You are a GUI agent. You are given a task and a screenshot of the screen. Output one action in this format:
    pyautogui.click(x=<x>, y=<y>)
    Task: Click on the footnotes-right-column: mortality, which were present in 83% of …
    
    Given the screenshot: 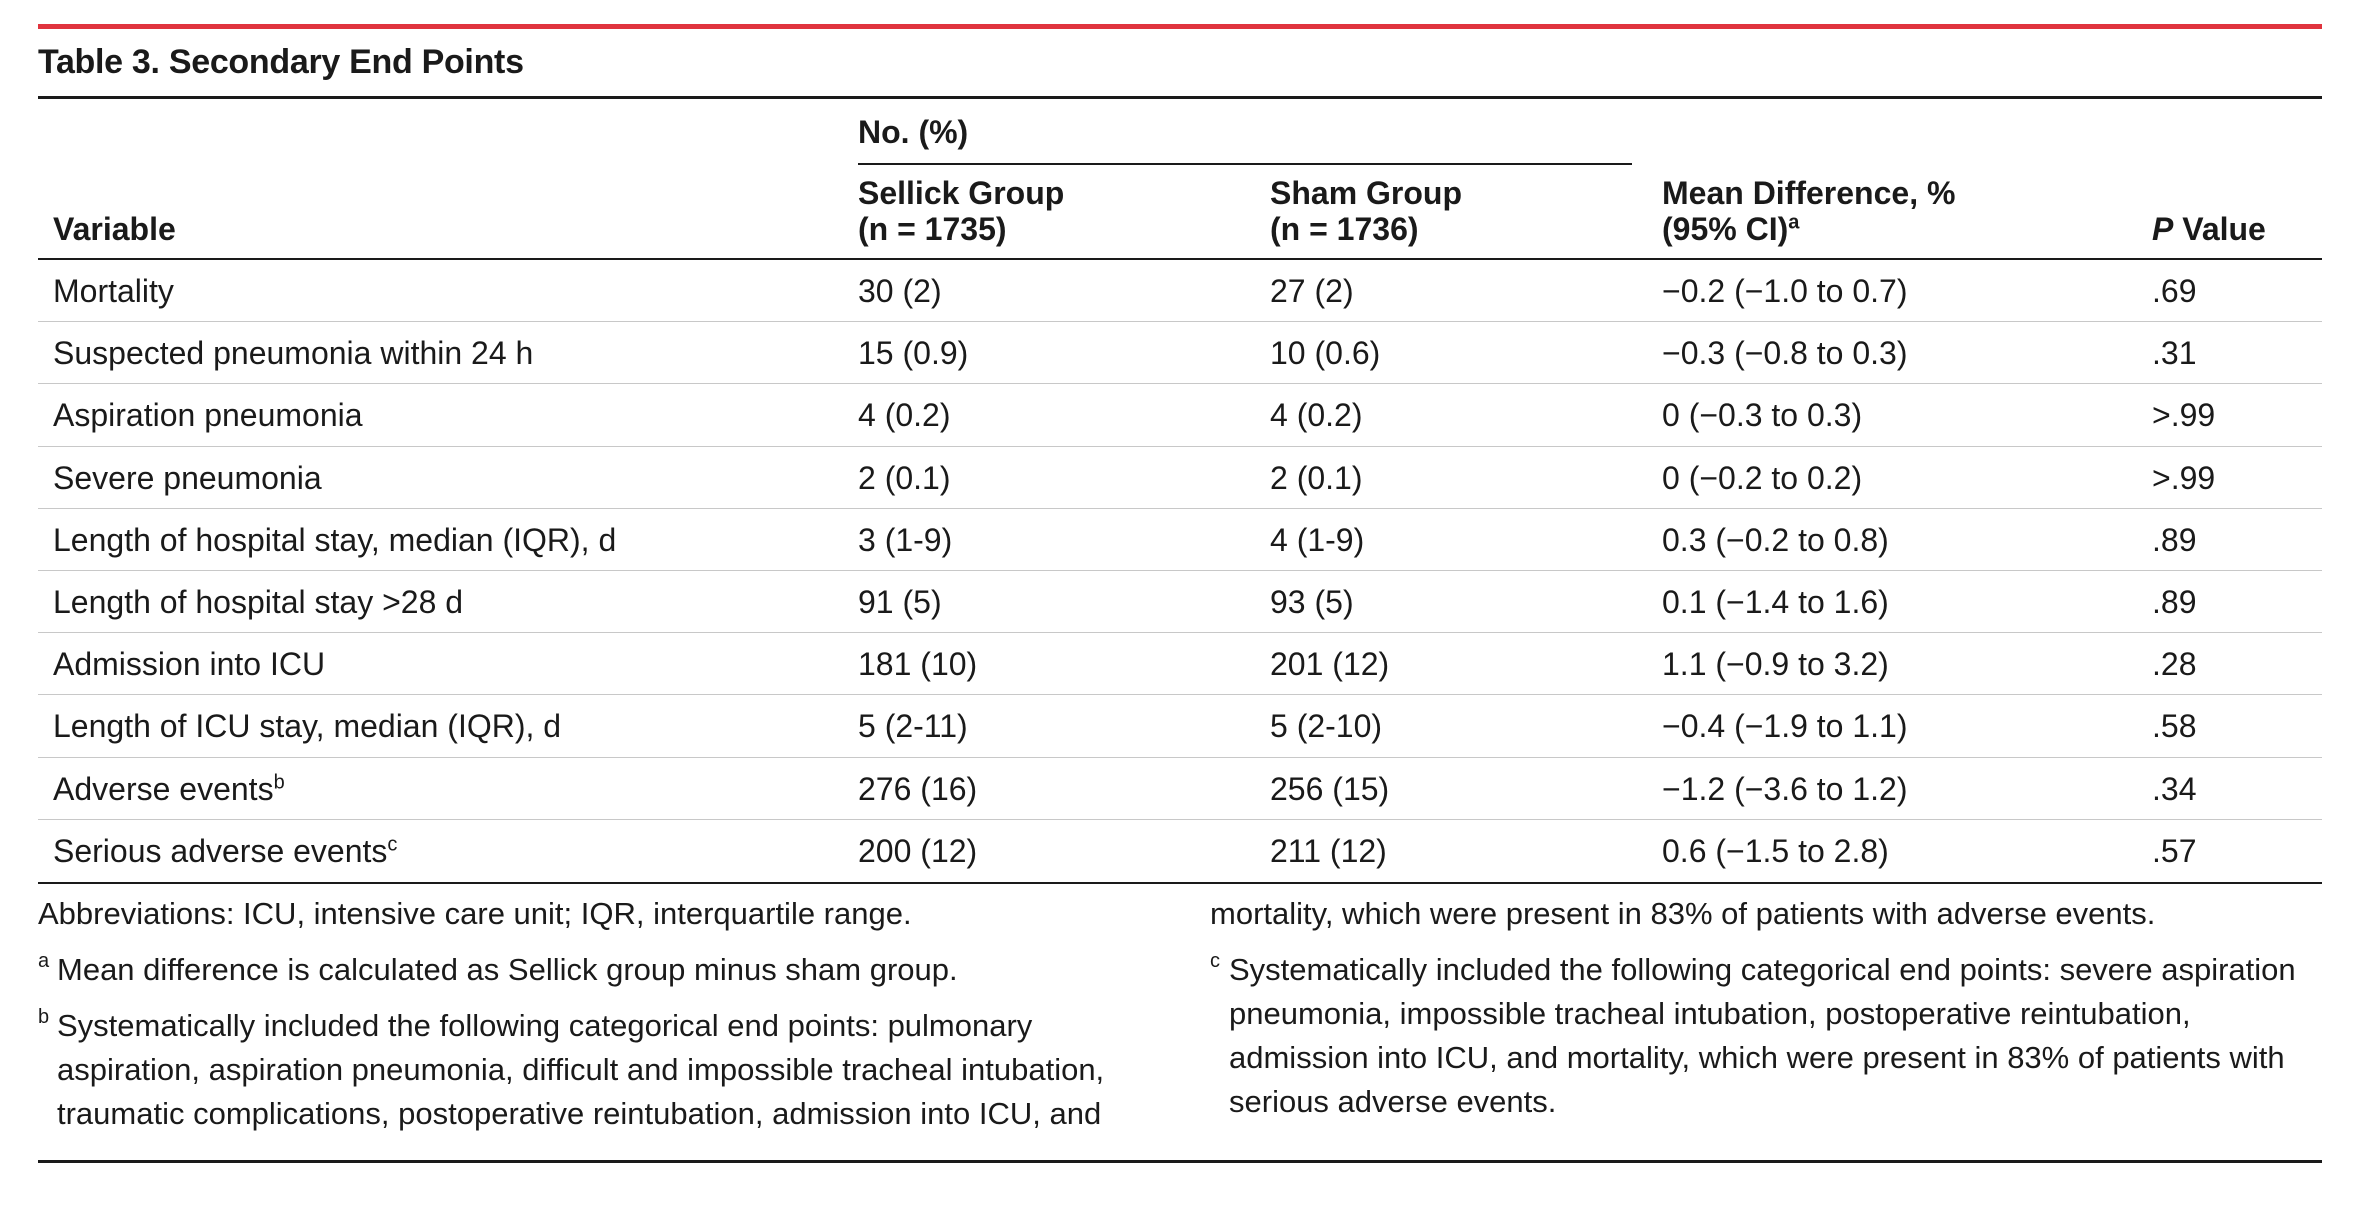 What is the action you would take?
    pyautogui.click(x=1770, y=1014)
    